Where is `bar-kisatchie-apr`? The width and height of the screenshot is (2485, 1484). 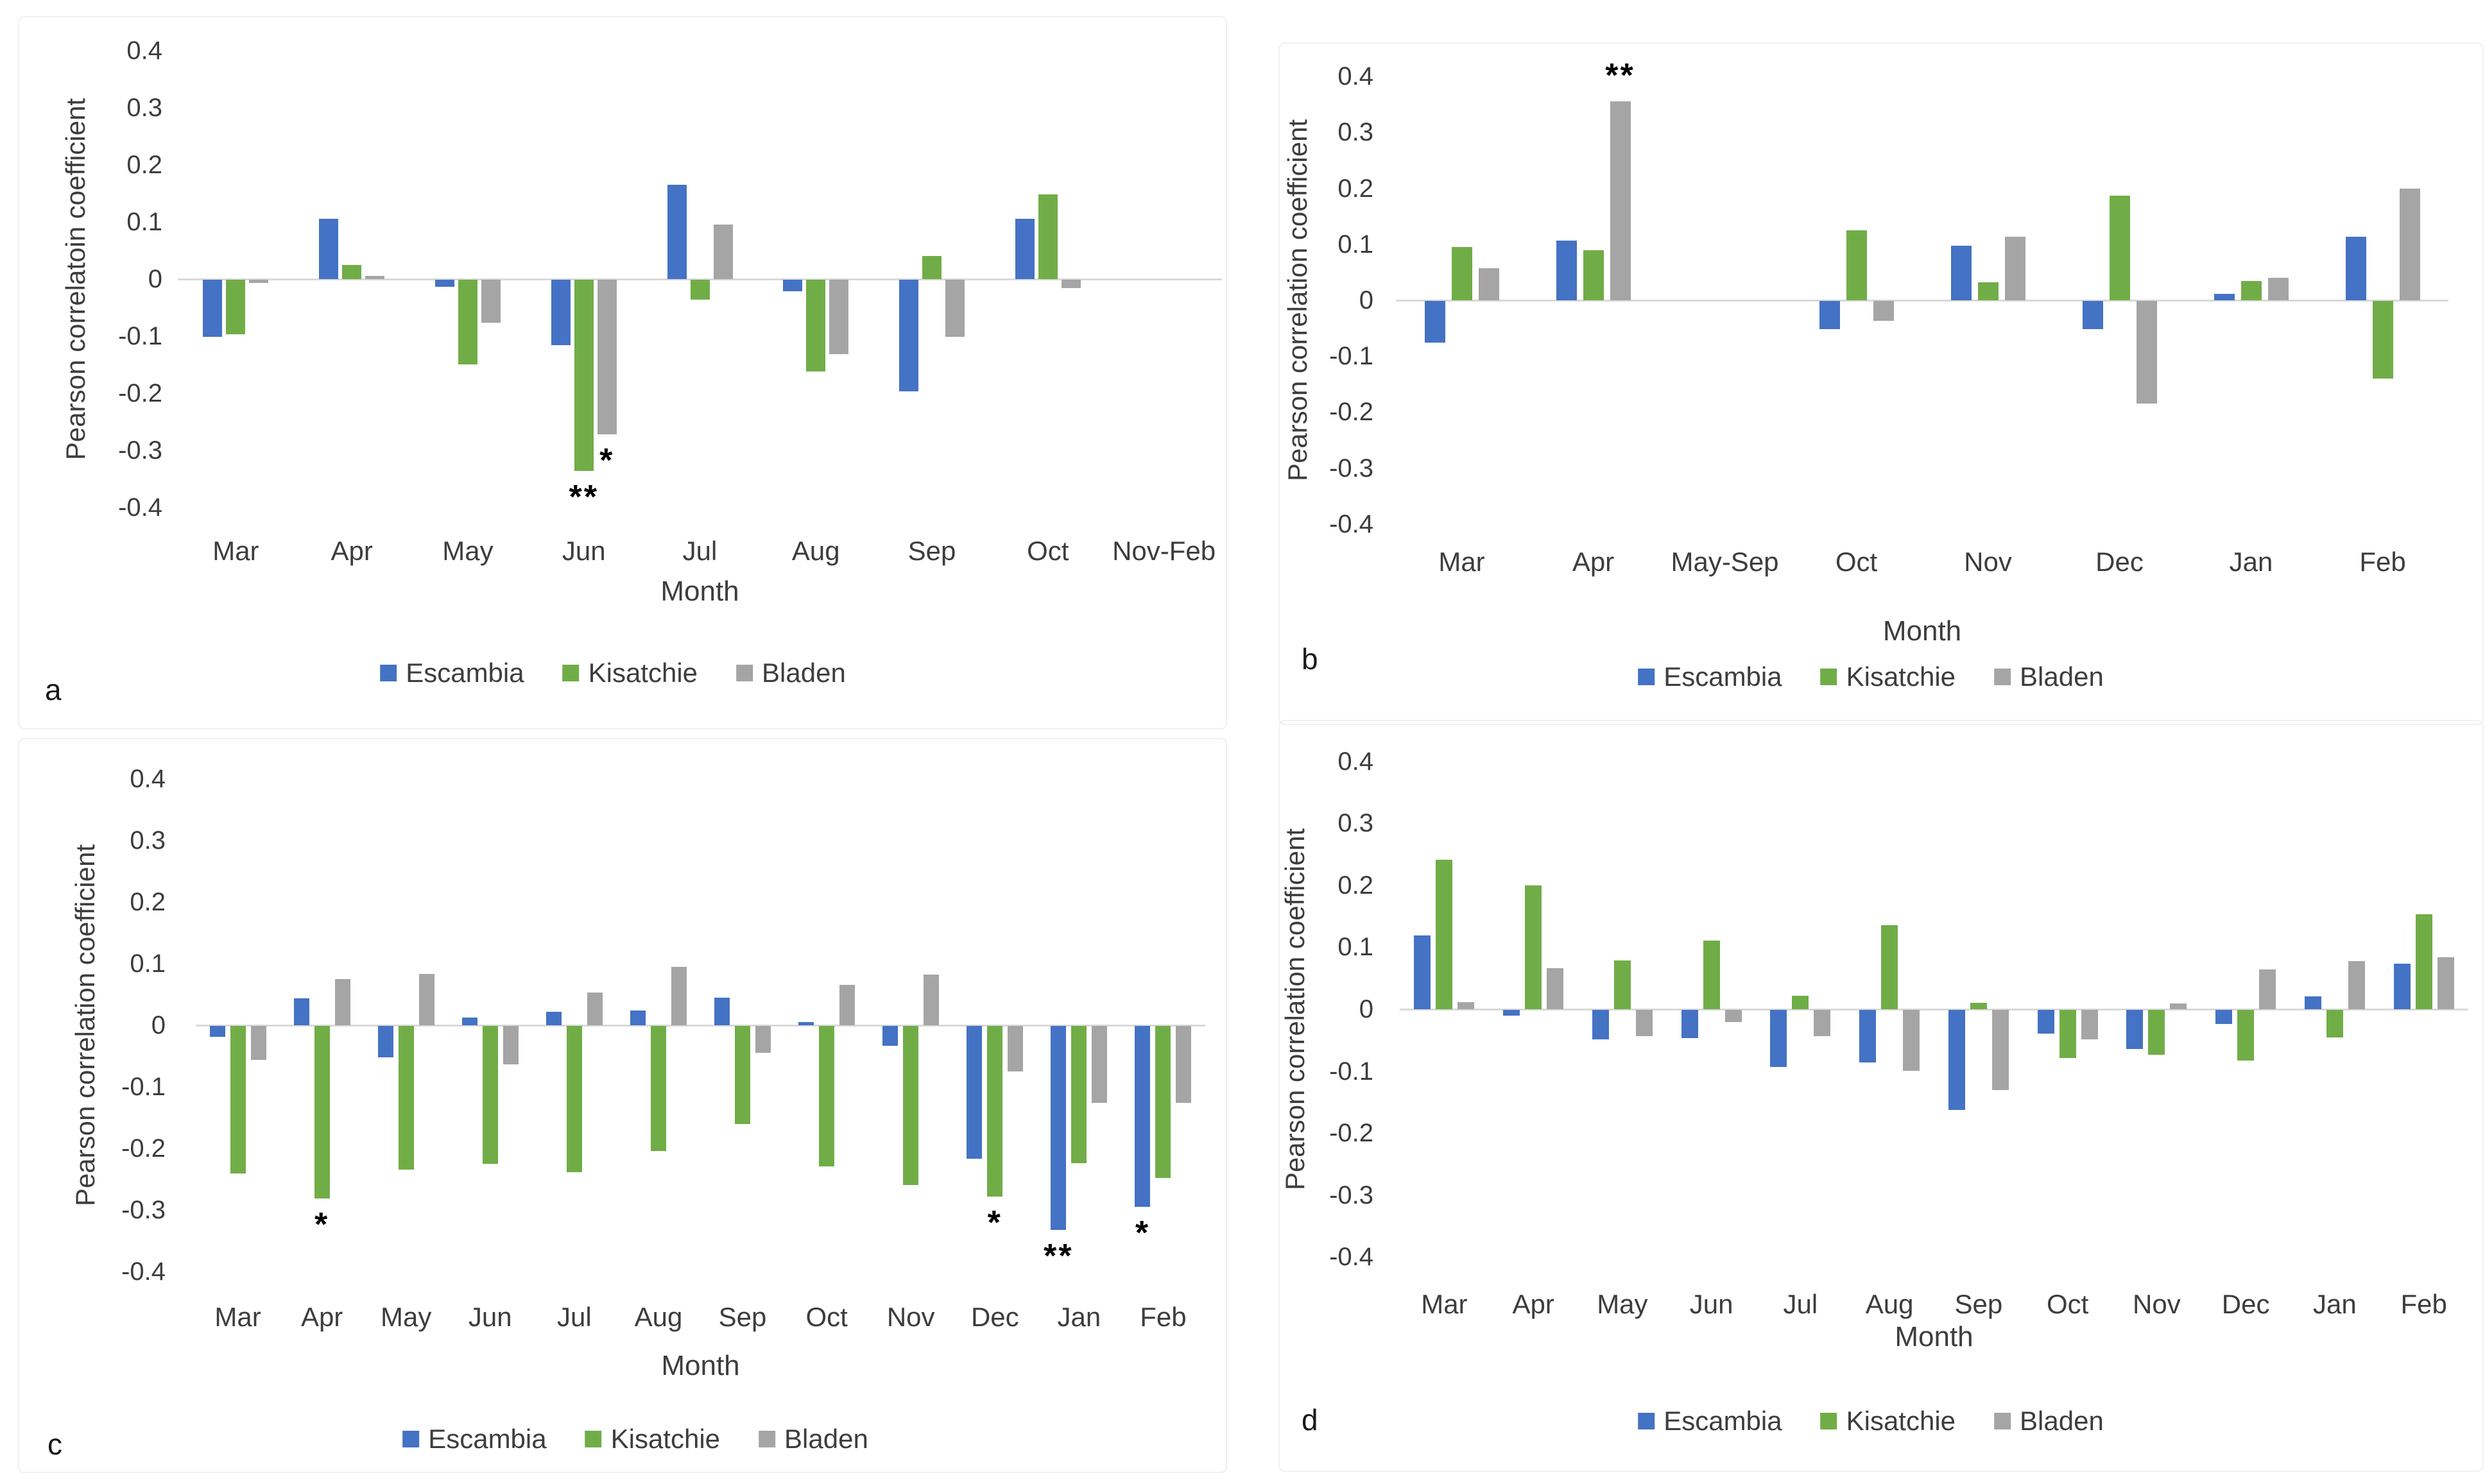
bar-kisatchie-apr is located at coordinates (1593, 275).